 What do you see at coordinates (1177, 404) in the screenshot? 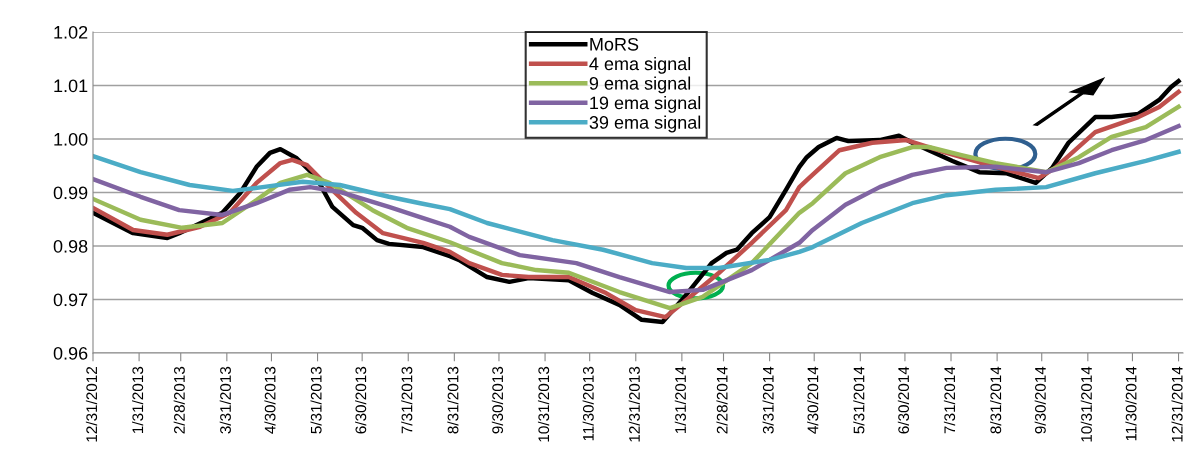
I see `x-tick-label: 12/31/2014` at bounding box center [1177, 404].